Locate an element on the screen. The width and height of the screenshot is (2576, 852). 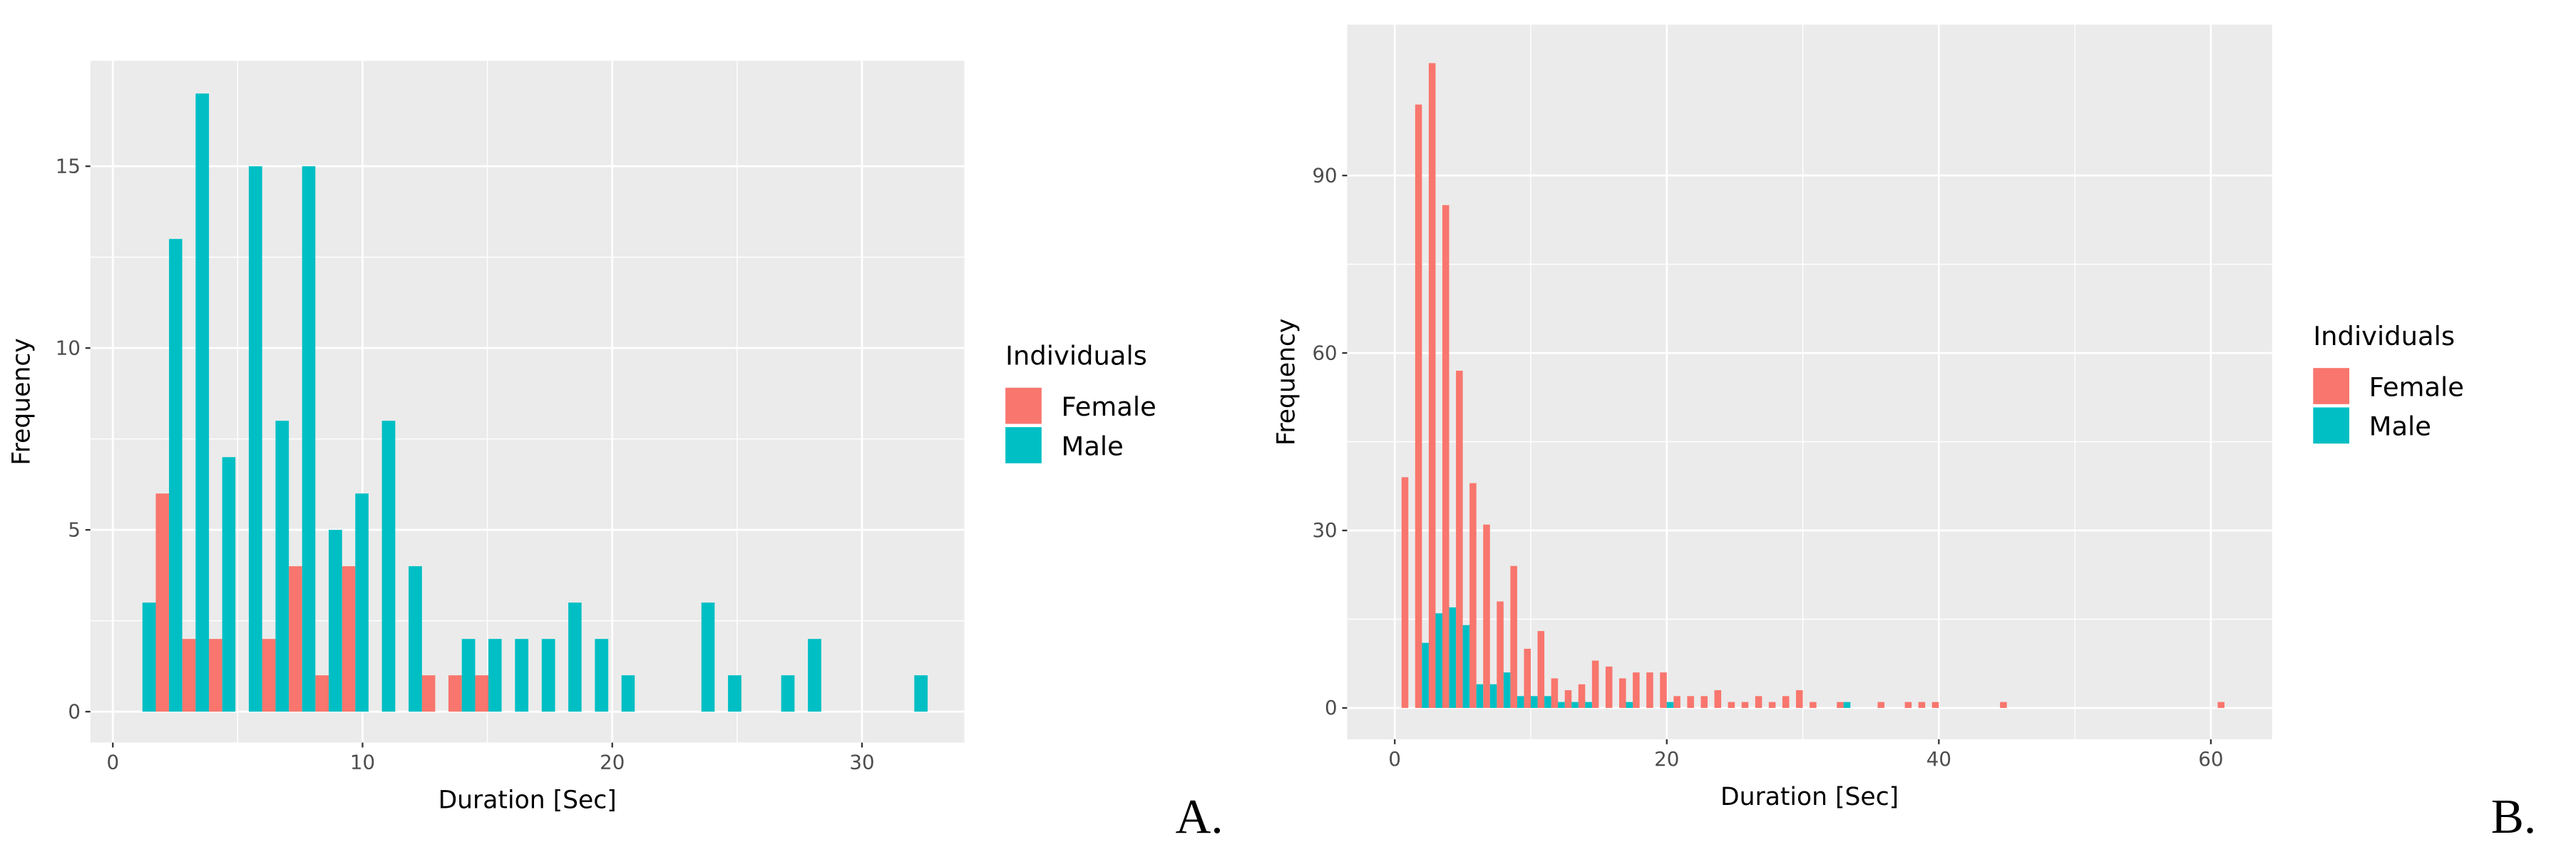
legend-title: Individuals is located at coordinates (1076, 356).